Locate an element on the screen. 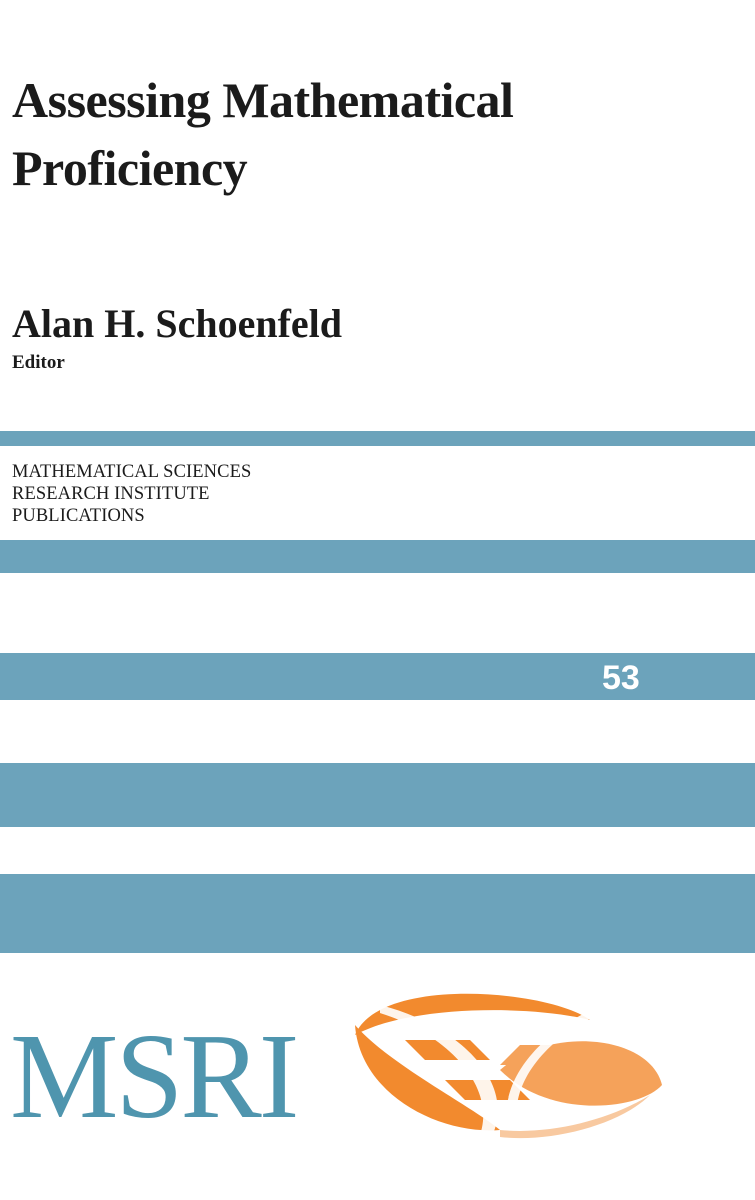 This screenshot has width=755, height=1200. band-volume is located at coordinates (377, 676).